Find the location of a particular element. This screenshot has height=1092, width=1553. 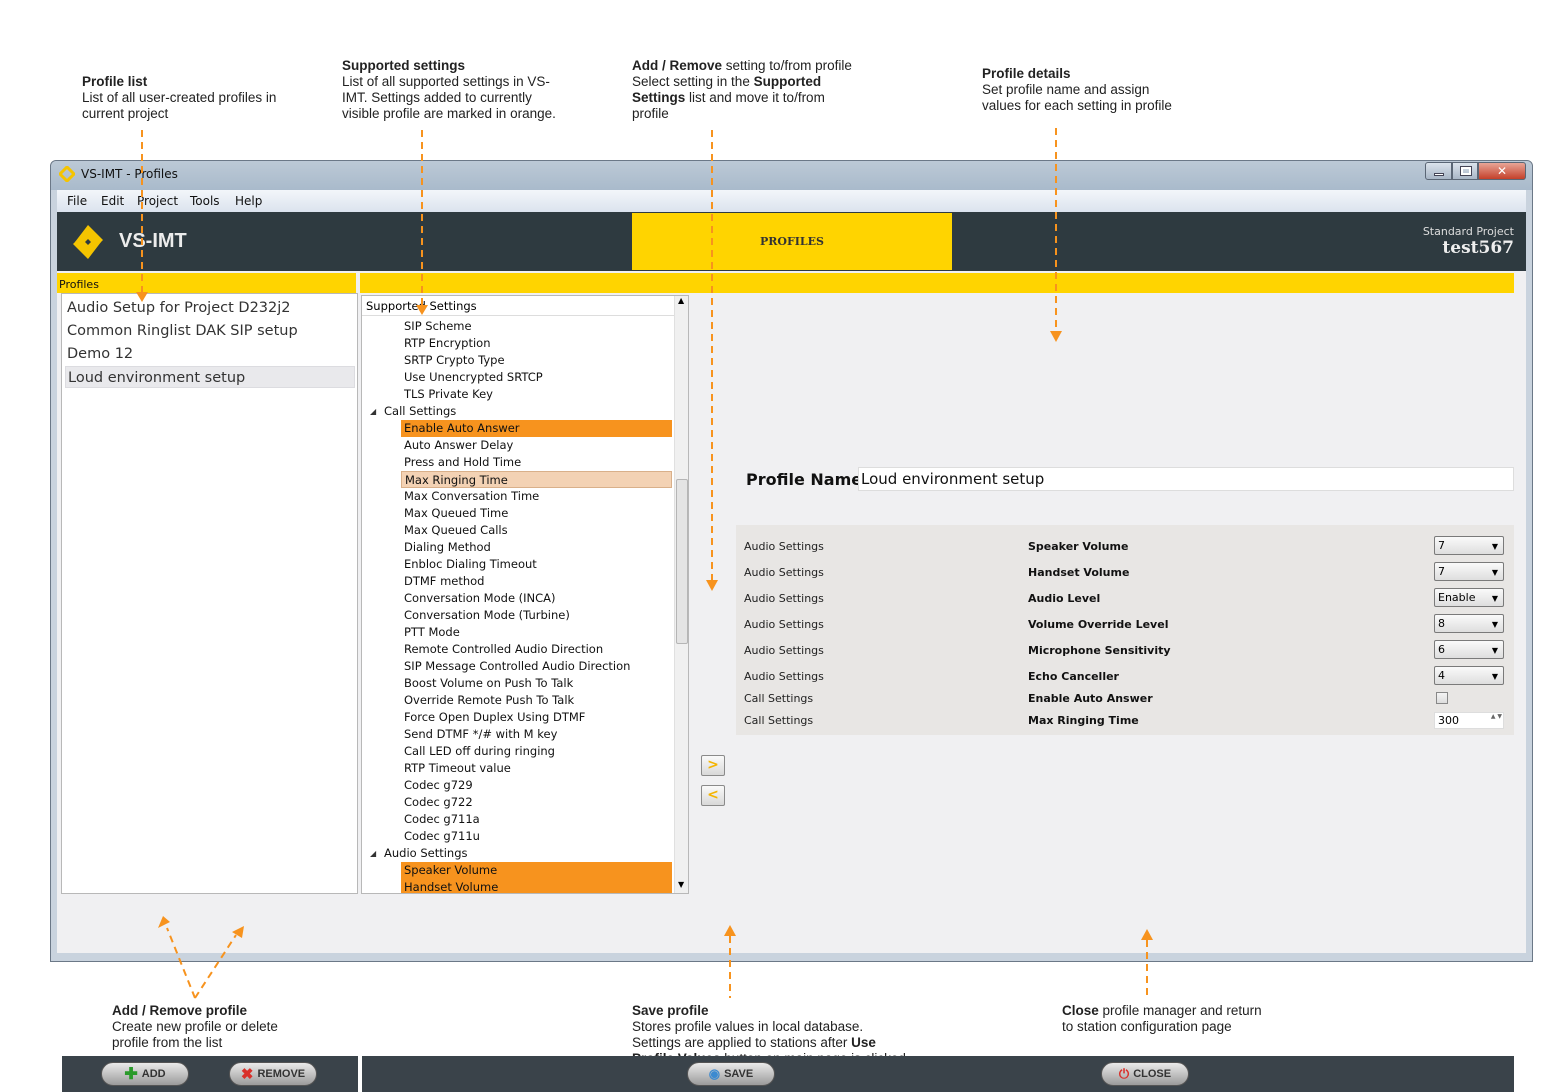

tab-profiles: PROFILES is located at coordinates (792, 241).